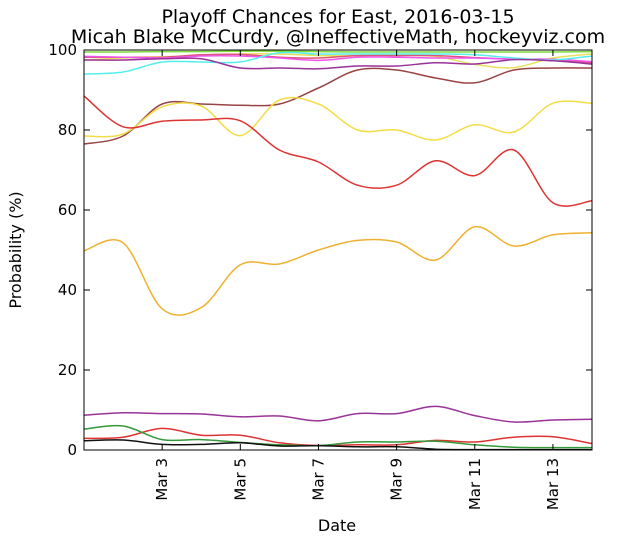 The image size is (624, 542). Describe the element at coordinates (162, 479) in the screenshot. I see `x-tick-label: Mar 3` at that location.